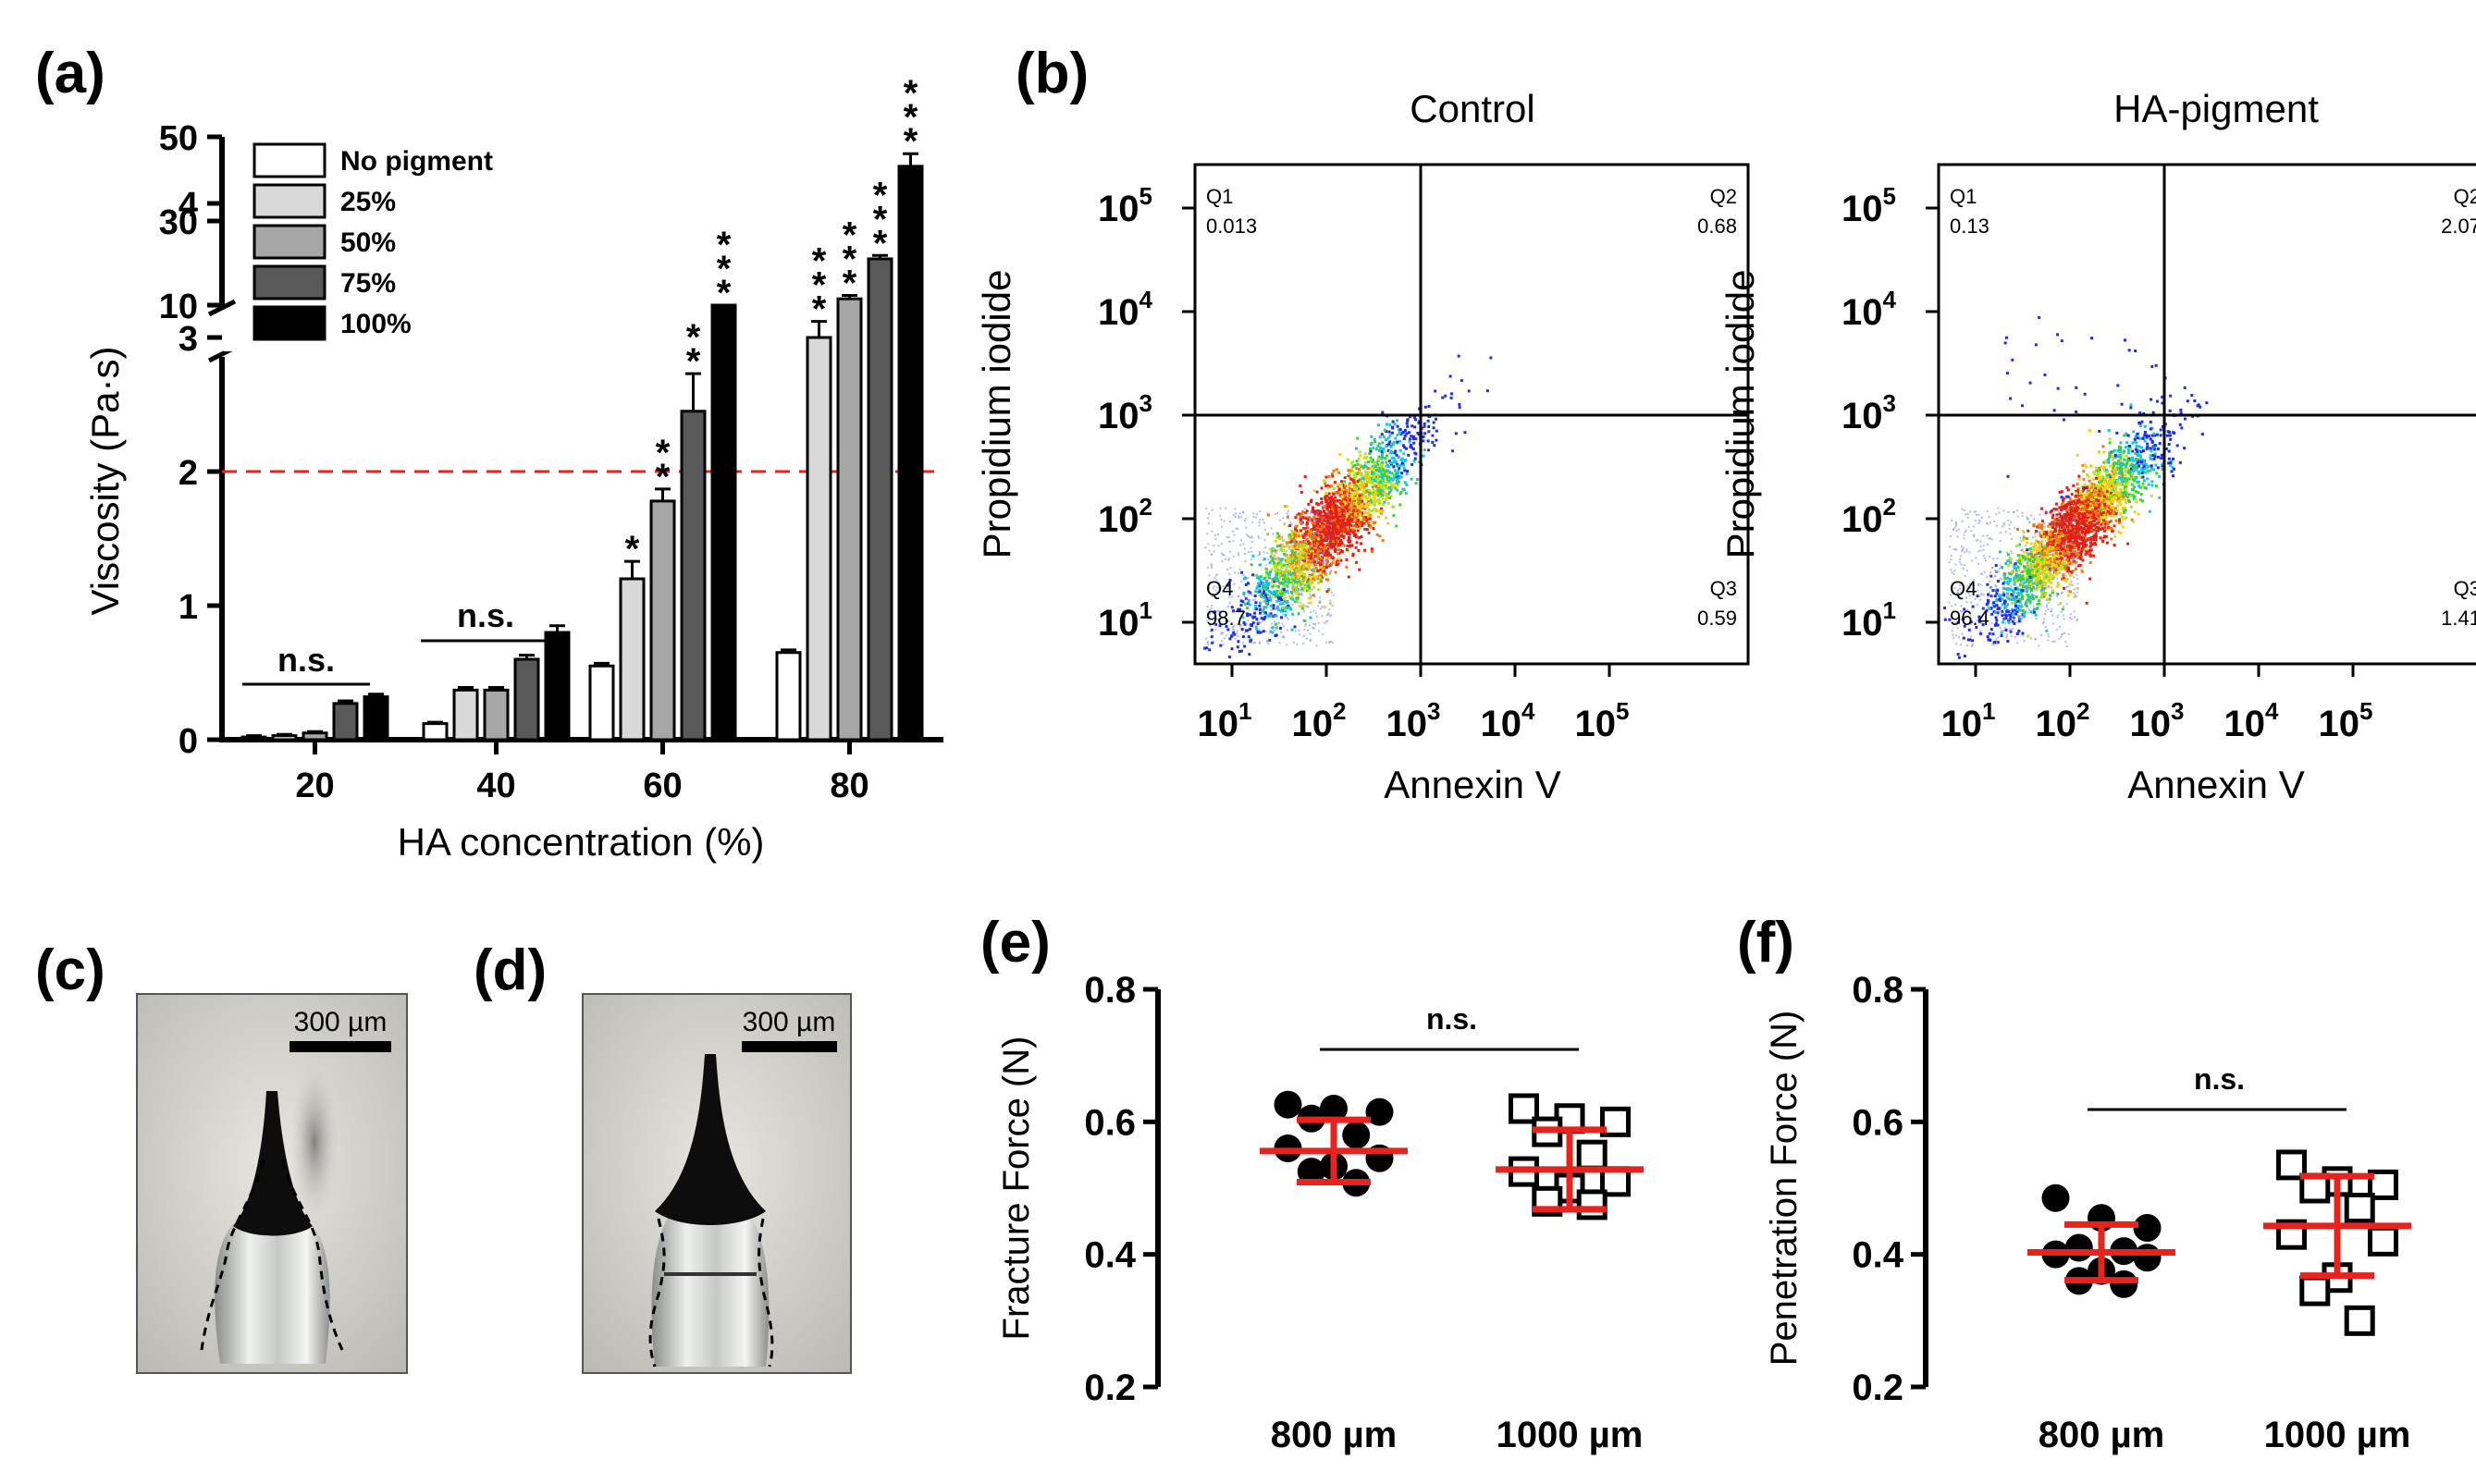  I want to click on x-tick-label: 101, so click(1225, 720).